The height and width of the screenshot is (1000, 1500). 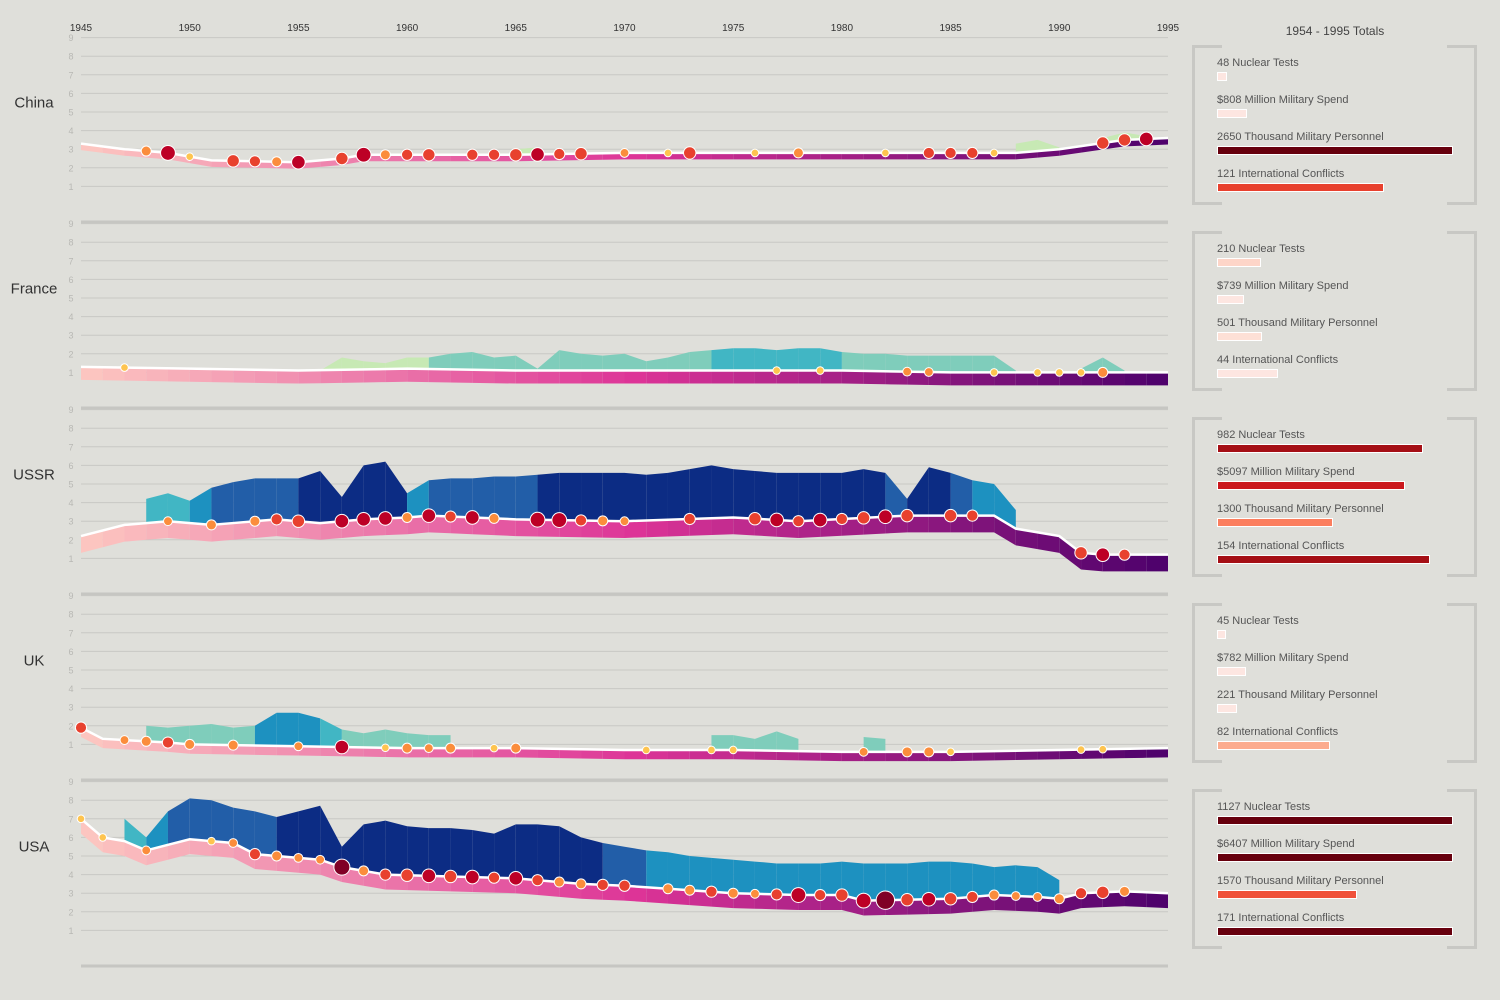 I want to click on total-metric: 210 Nuclear Tests, so click(x=1337, y=255).